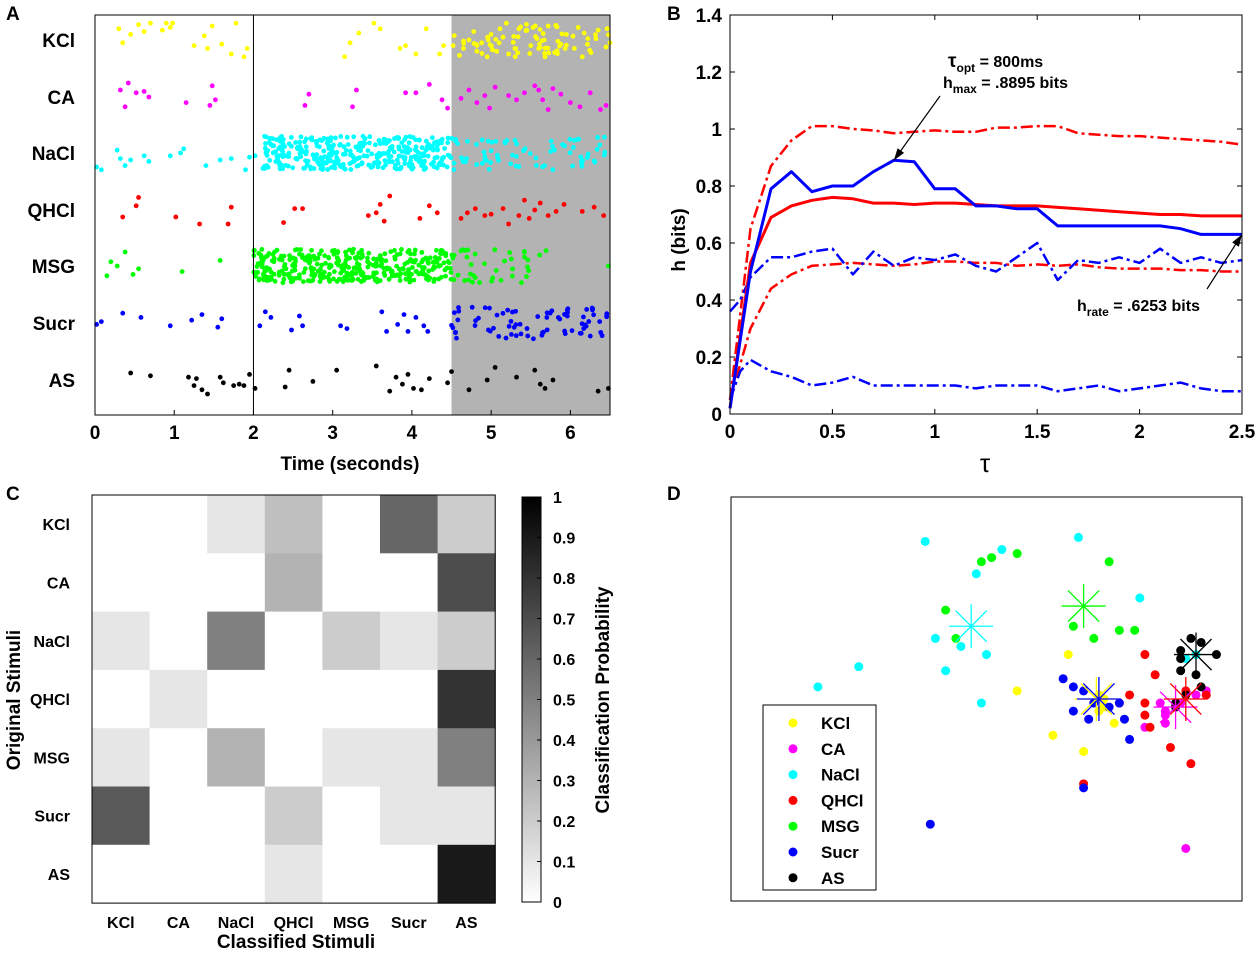 The height and width of the screenshot is (956, 1260). Describe the element at coordinates (1191, 638) in the screenshot. I see `point-as` at that location.